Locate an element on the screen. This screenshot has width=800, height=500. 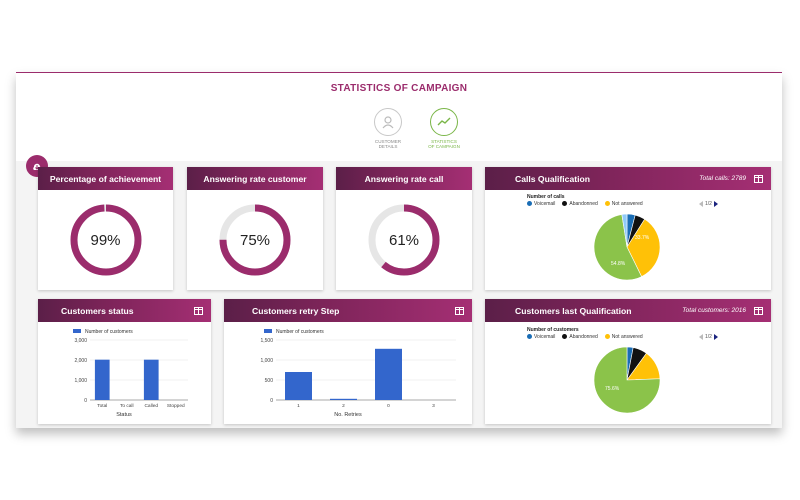
card-header: Percentage of achievement is located at coordinates (105, 178).